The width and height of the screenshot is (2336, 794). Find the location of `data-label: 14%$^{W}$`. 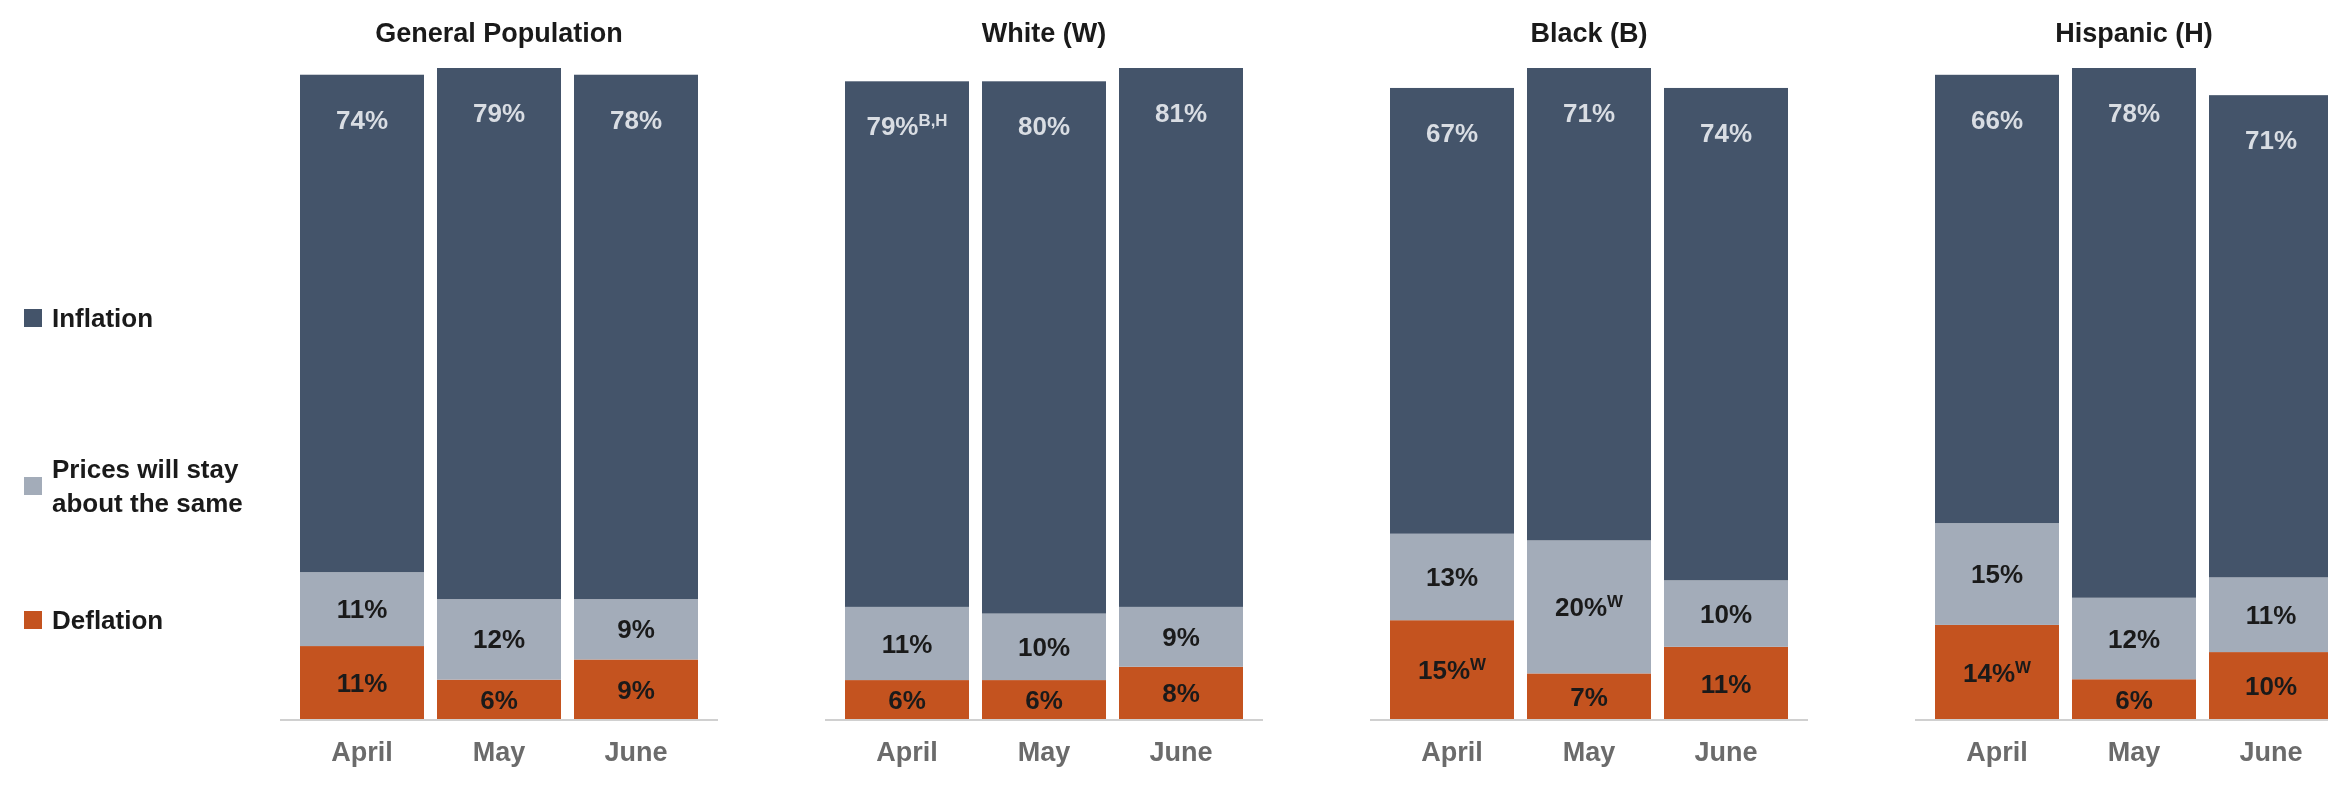

data-label: 14%$^{W}$ is located at coordinates (1997, 672).